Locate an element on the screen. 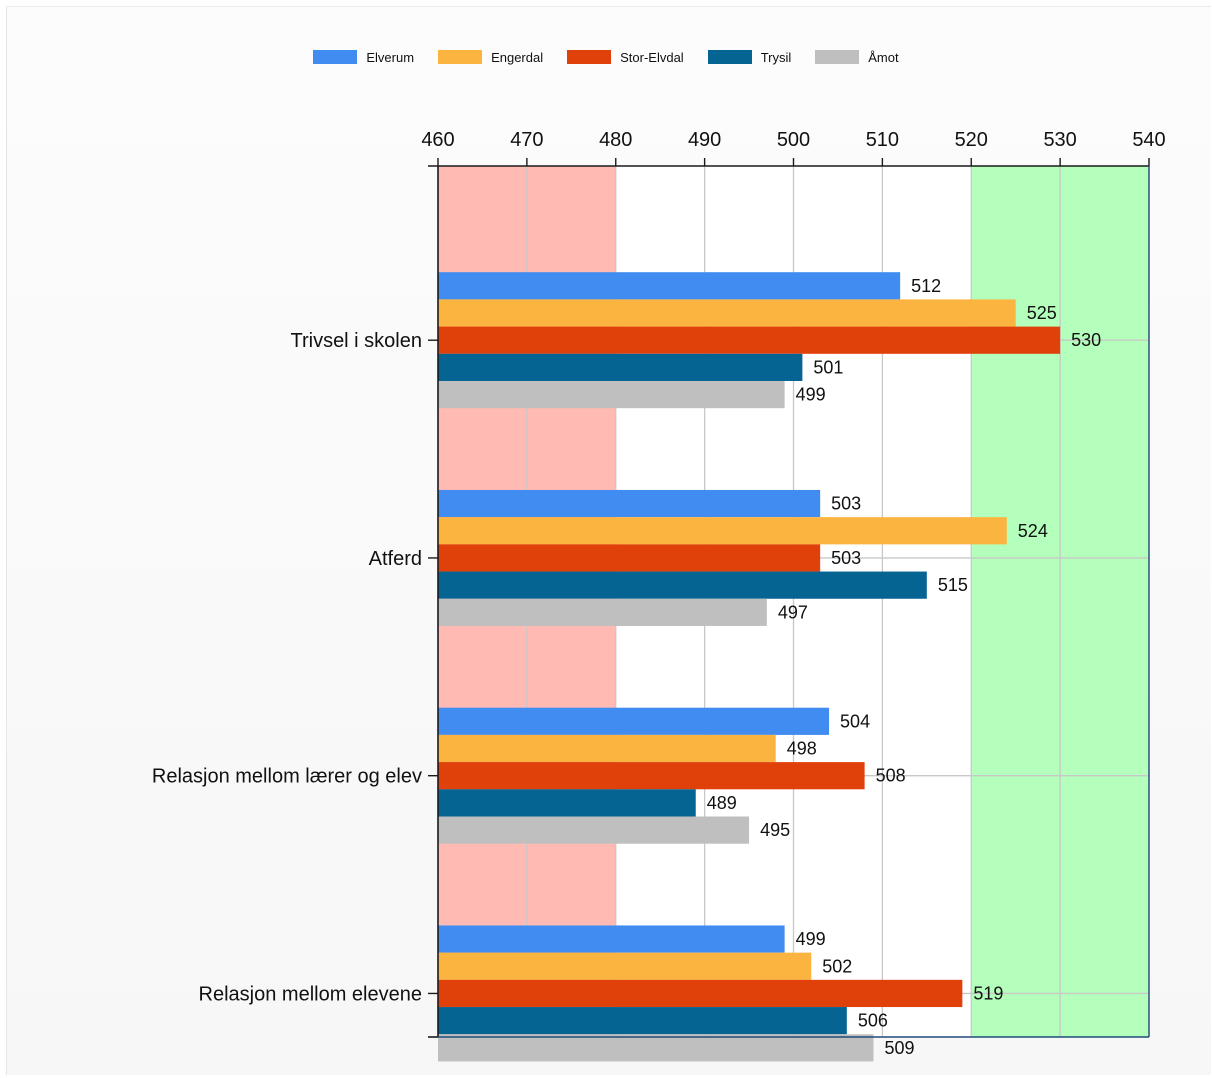  data-label: 502 is located at coordinates (837, 966).